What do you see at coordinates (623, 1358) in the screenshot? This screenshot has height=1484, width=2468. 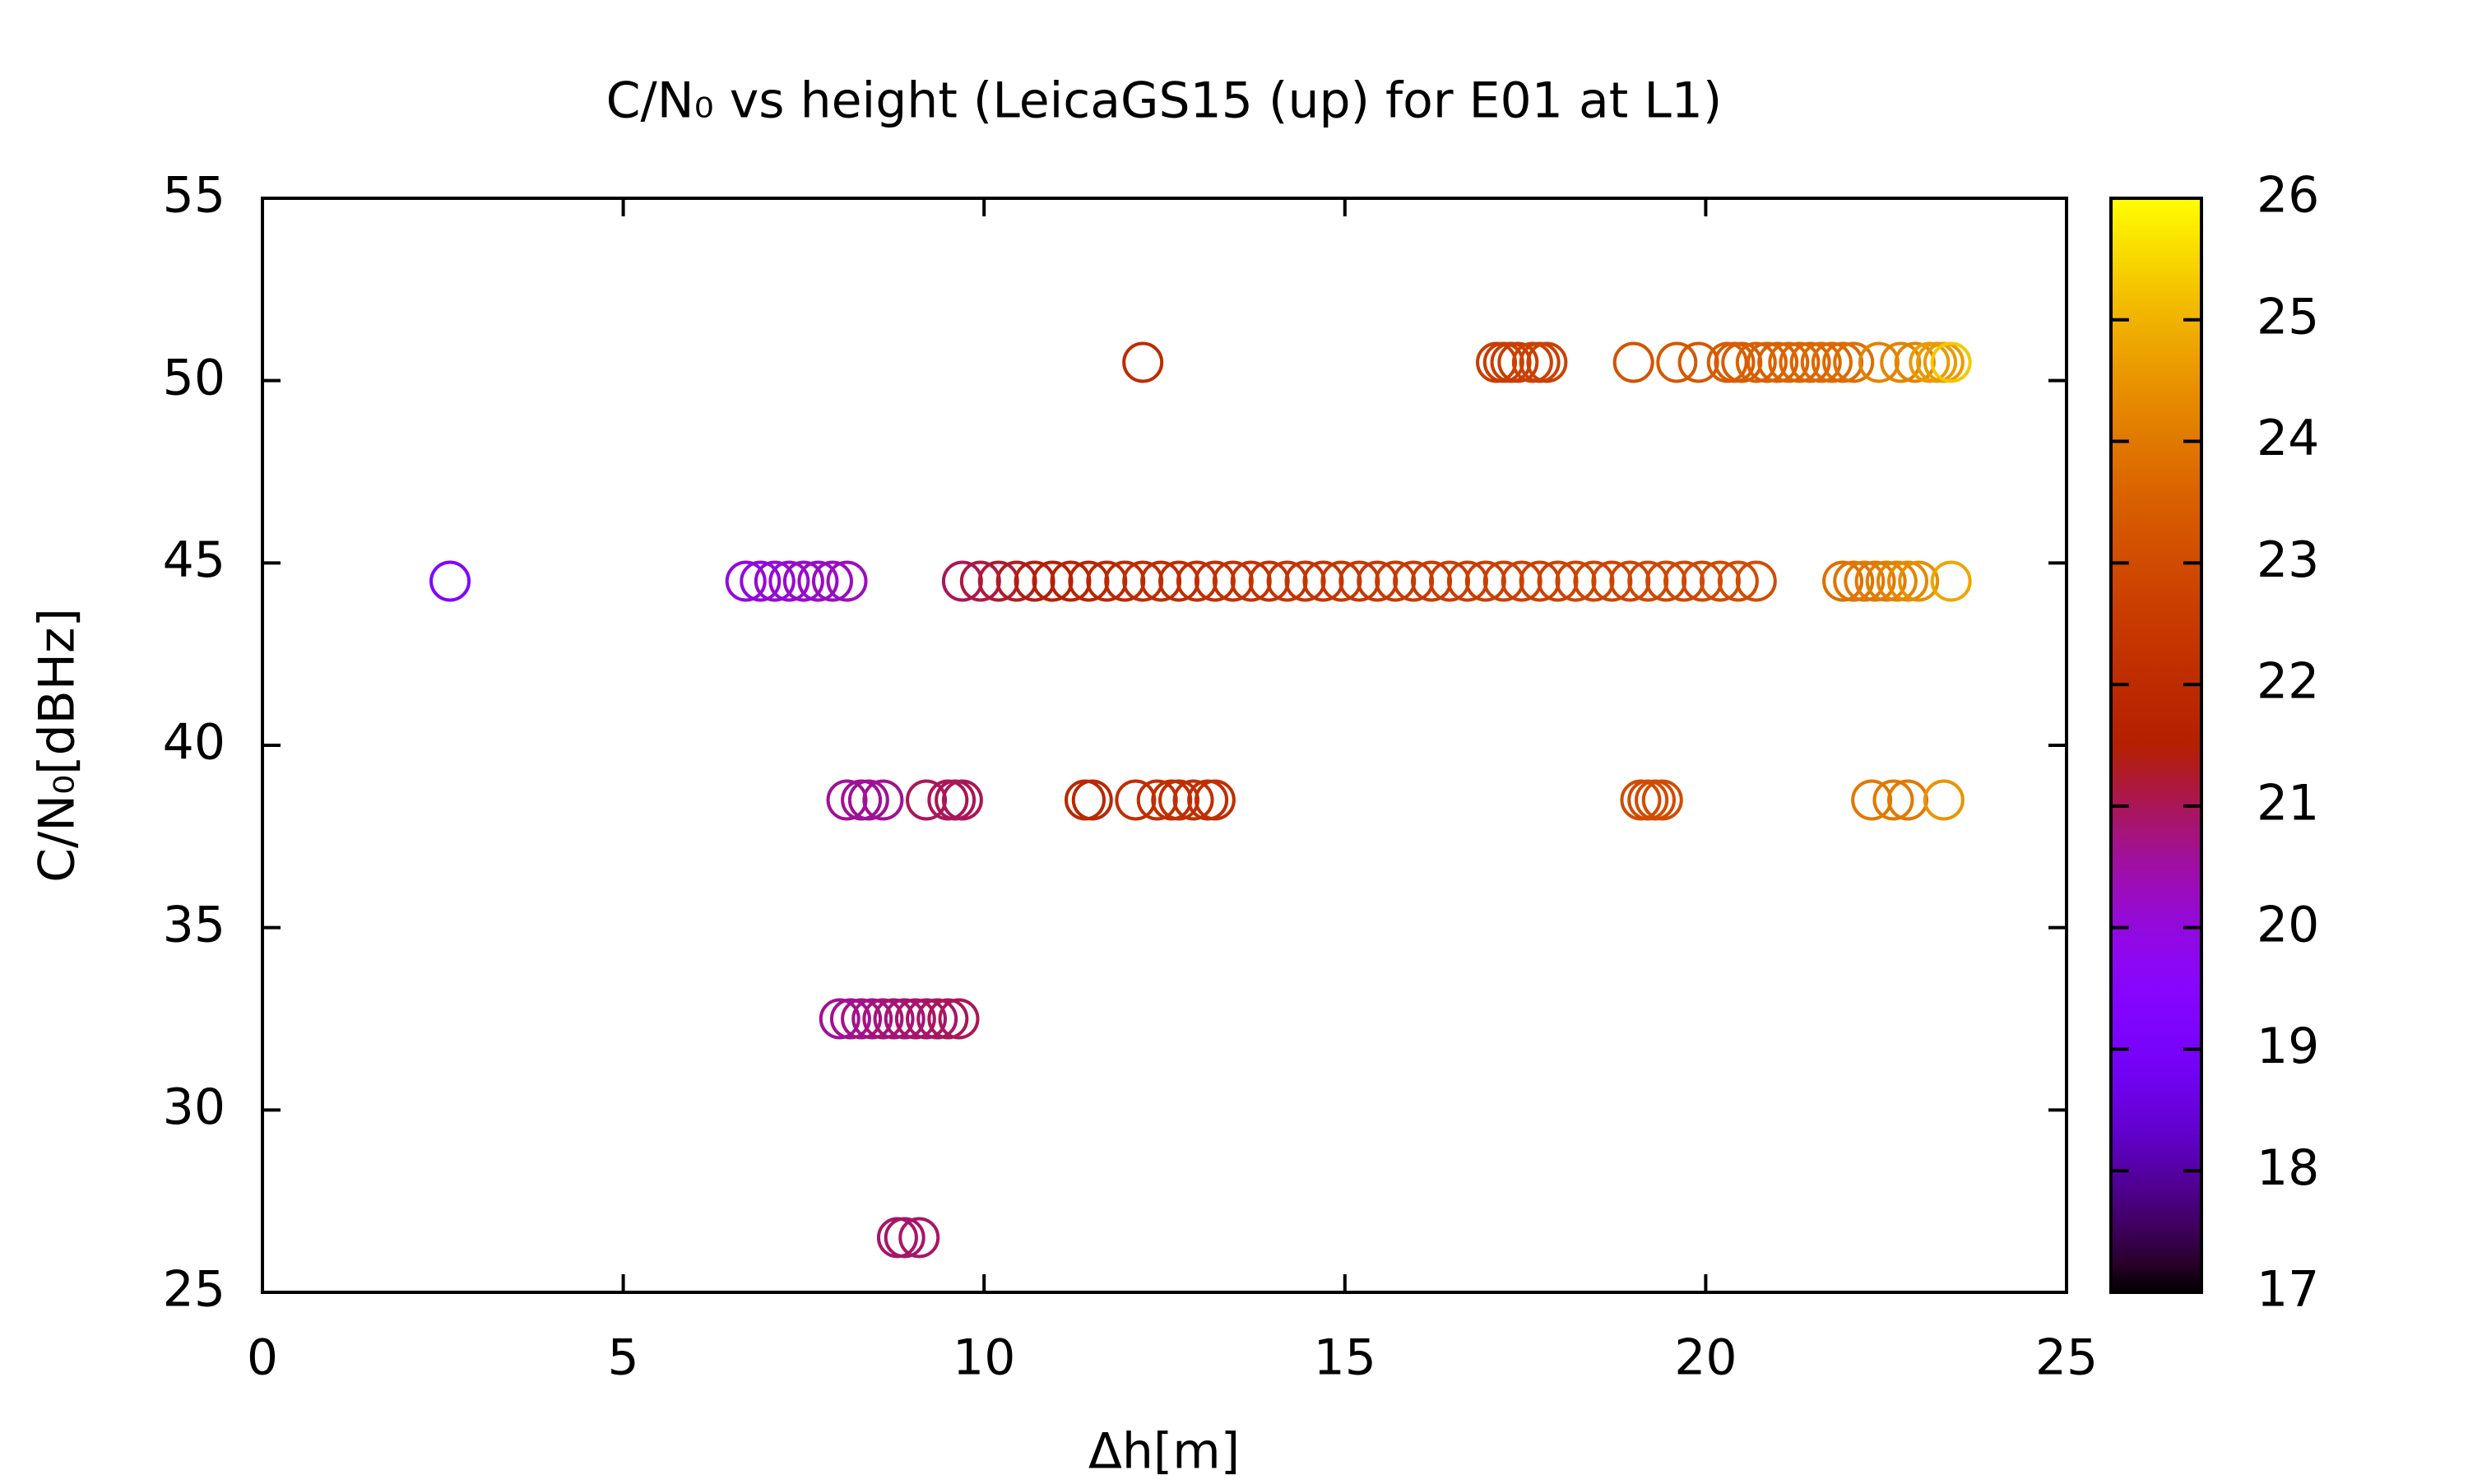 I see `x-tick-label: 5` at bounding box center [623, 1358].